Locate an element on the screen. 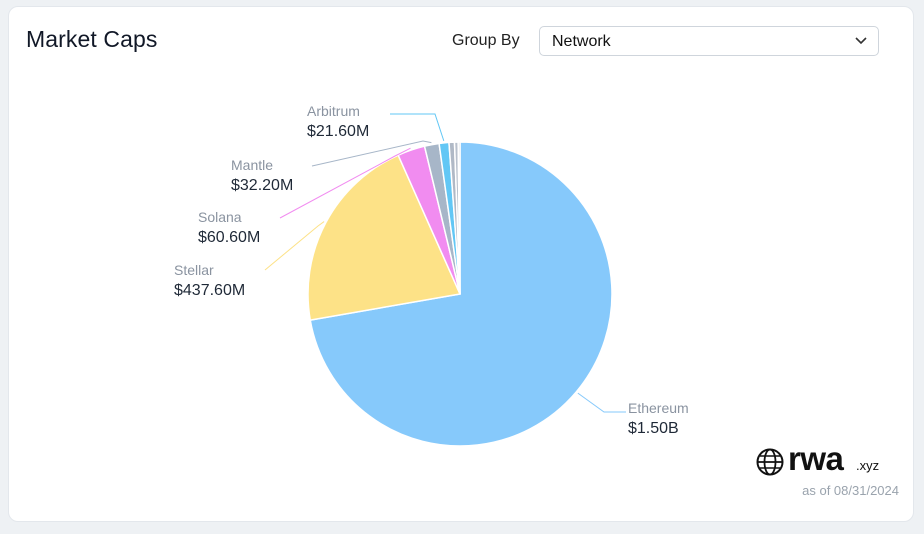 The width and height of the screenshot is (924, 534). globe-icon is located at coordinates (770, 462).